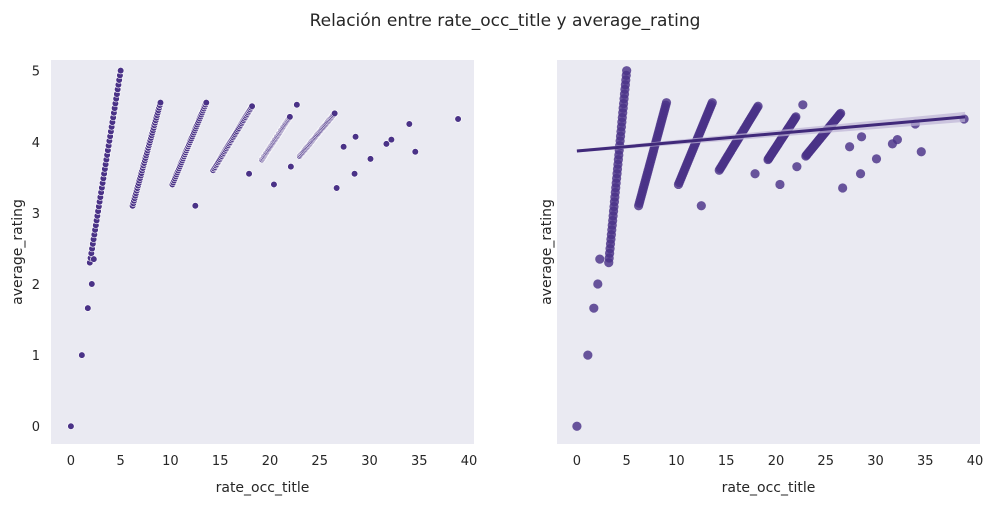 This screenshot has height=507, width=992. Describe the element at coordinates (925, 461) in the screenshot. I see `right-x-tick-label: 35` at that location.